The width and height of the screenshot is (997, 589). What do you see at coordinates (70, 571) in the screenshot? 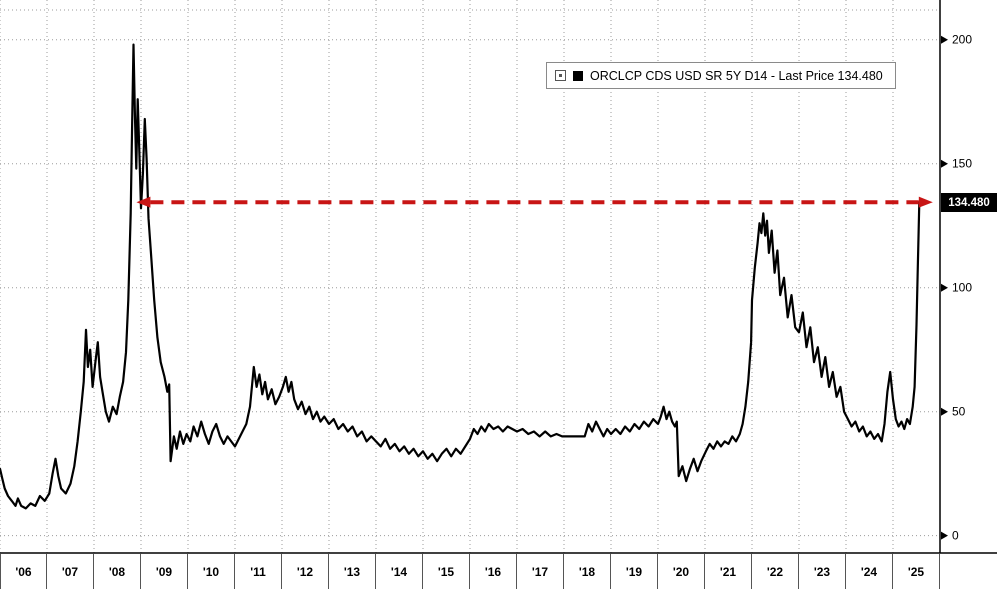
I see `x-tick-label: '07` at bounding box center [70, 571].